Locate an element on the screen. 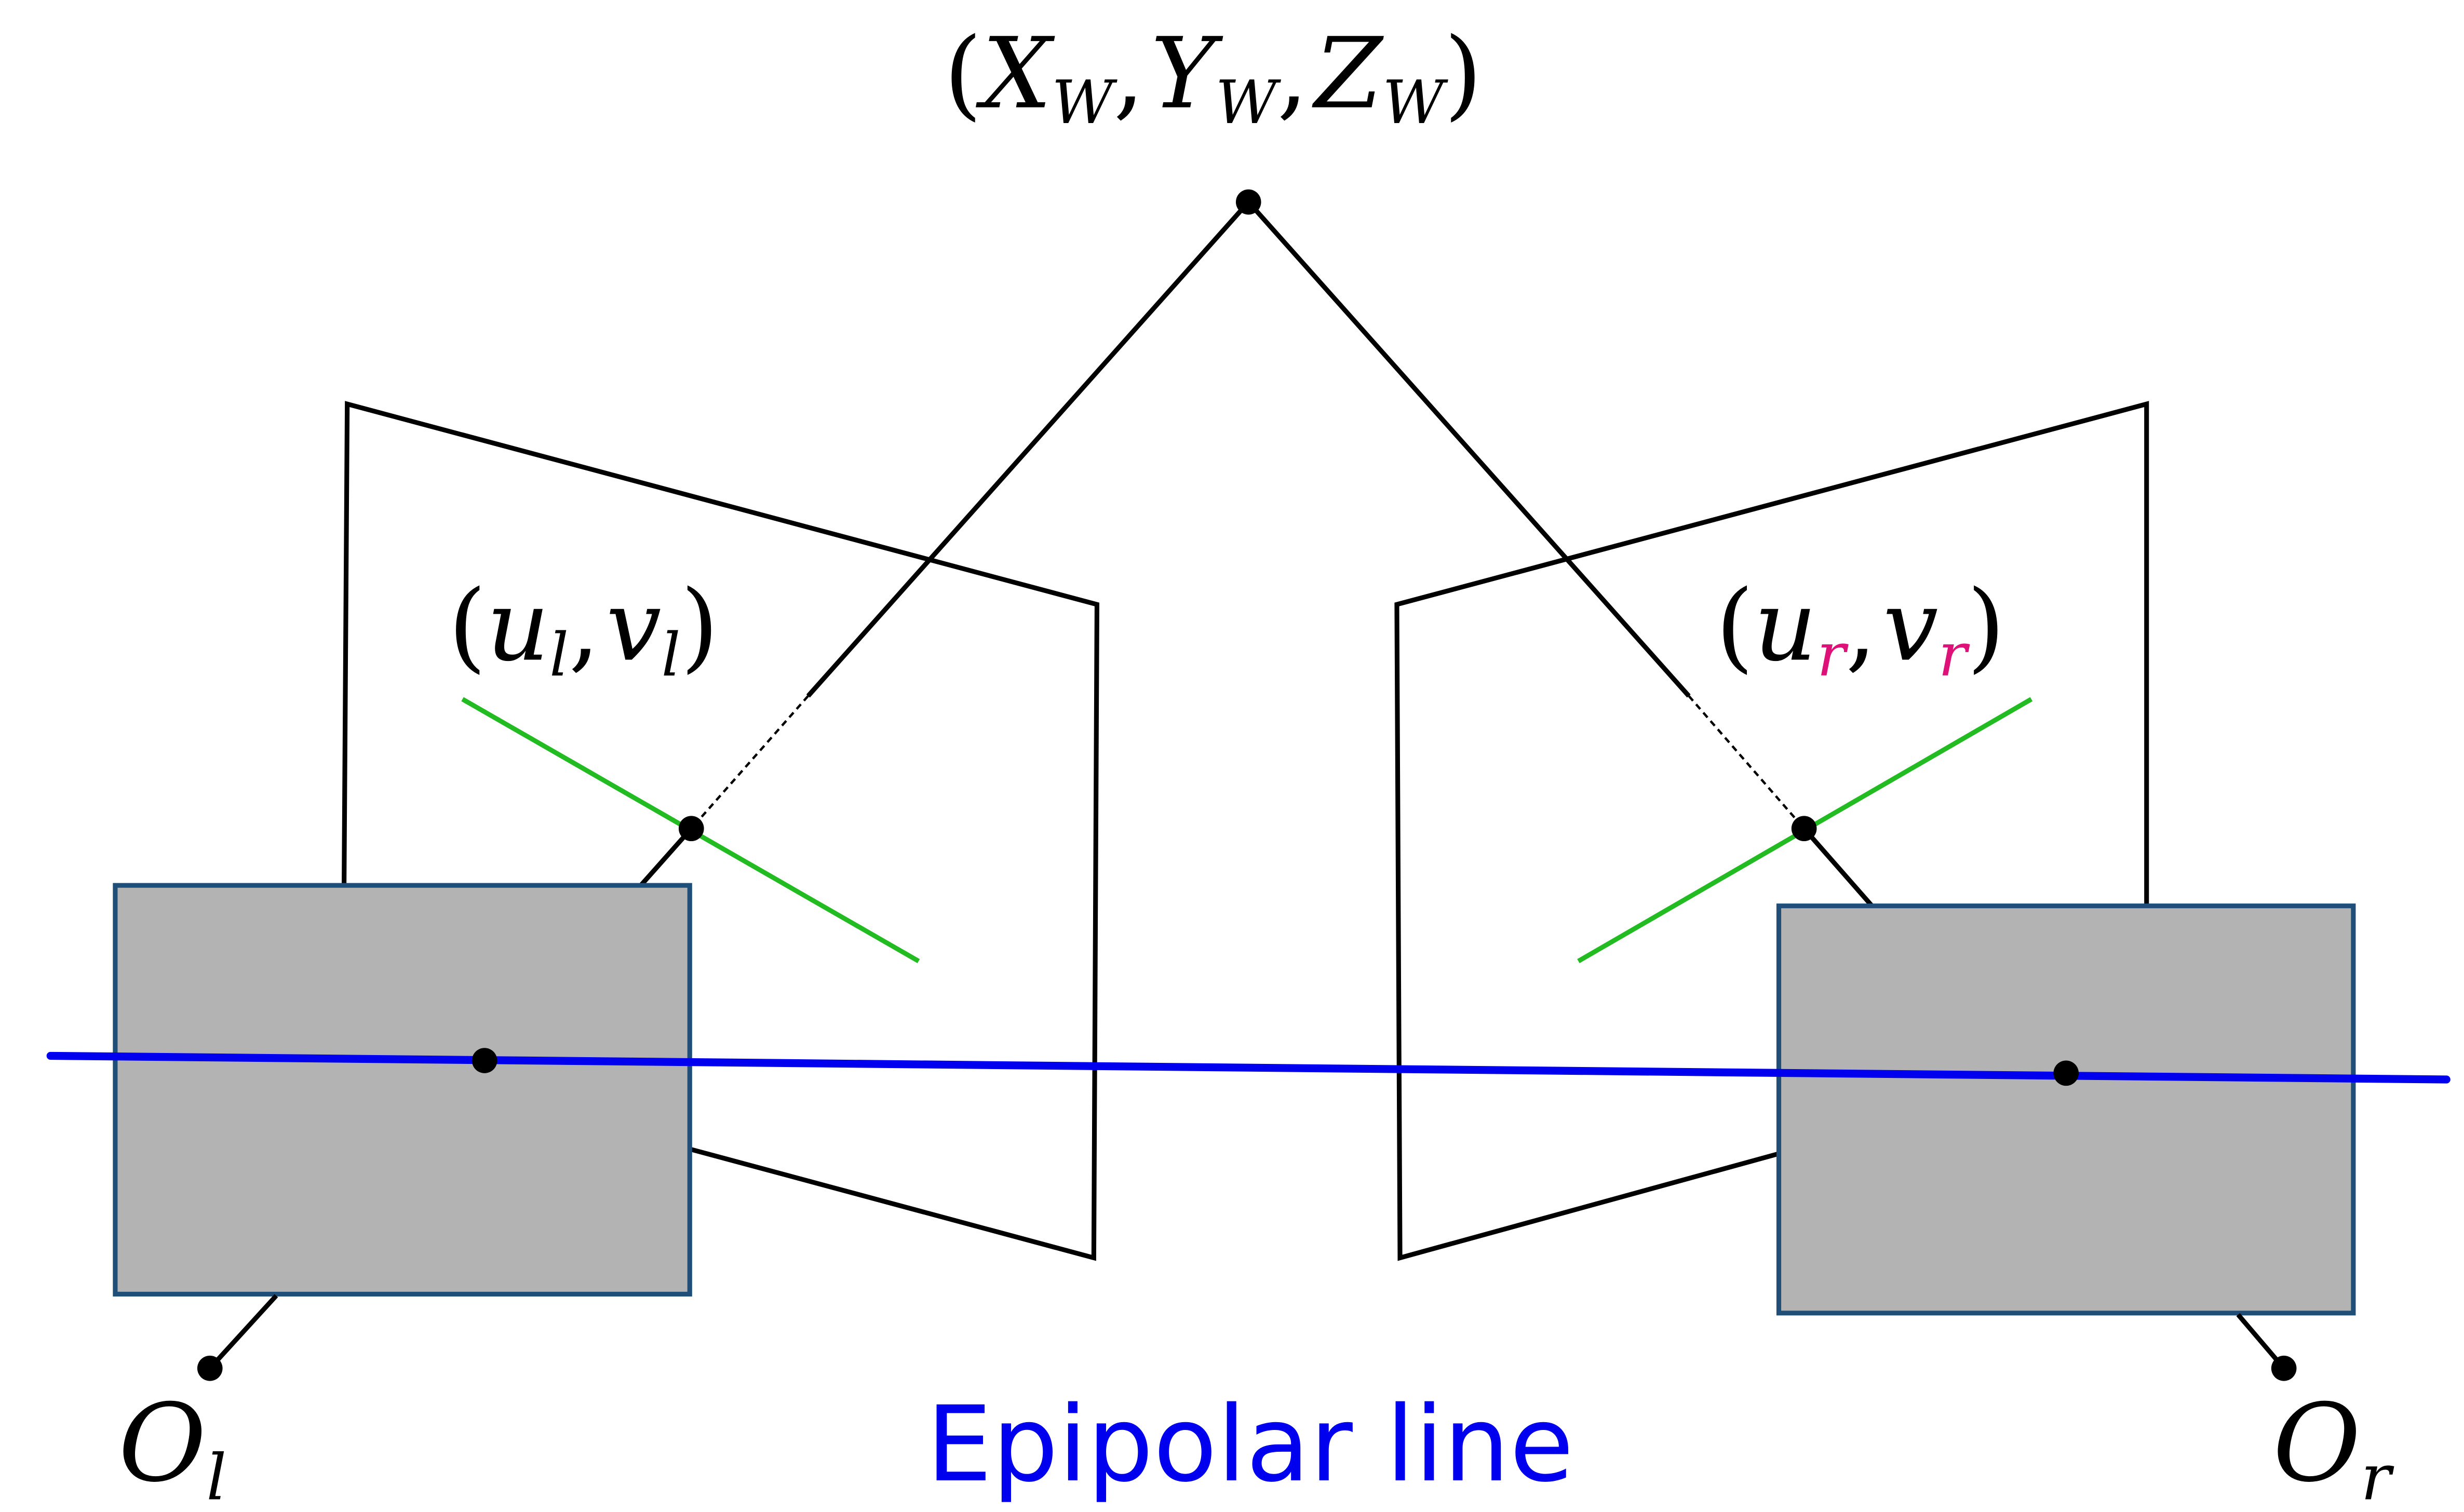 This screenshot has width=2464, height=1512. left-camera-center-label: Ol is located at coordinates (172, 1446).